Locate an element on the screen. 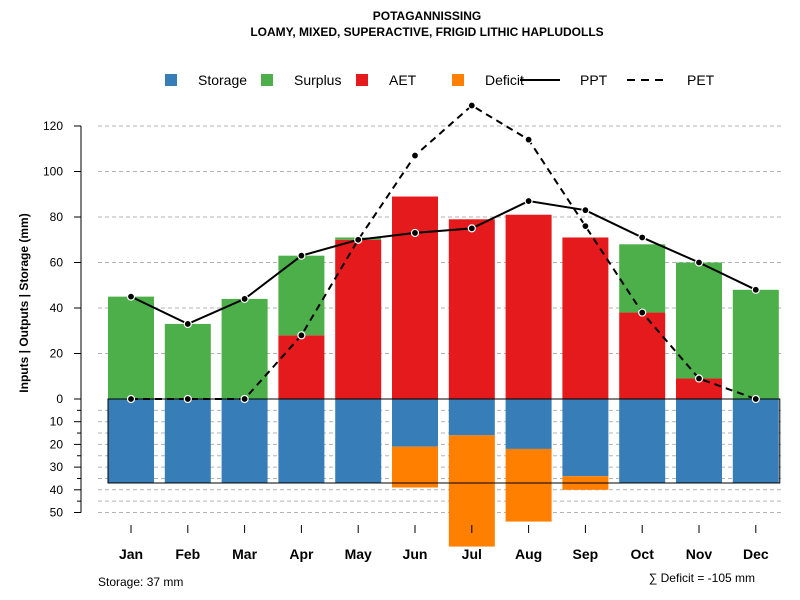 The width and height of the screenshot is (800, 600). x-tick-label-feb: Feb is located at coordinates (187, 554).